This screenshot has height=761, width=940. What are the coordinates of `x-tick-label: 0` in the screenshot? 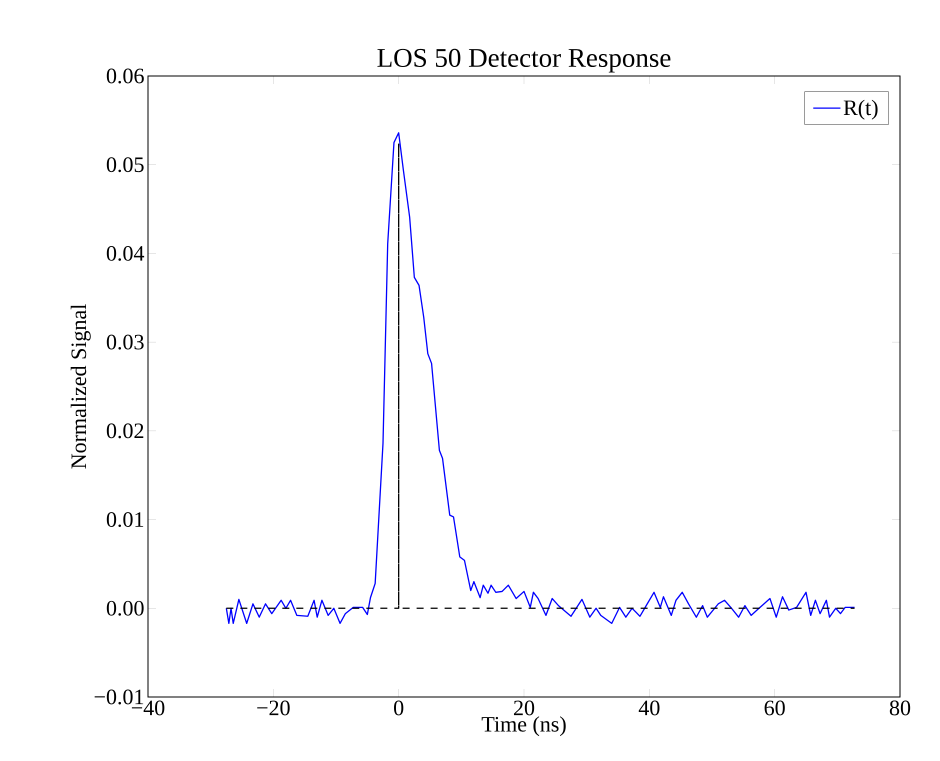 It's located at (399, 708).